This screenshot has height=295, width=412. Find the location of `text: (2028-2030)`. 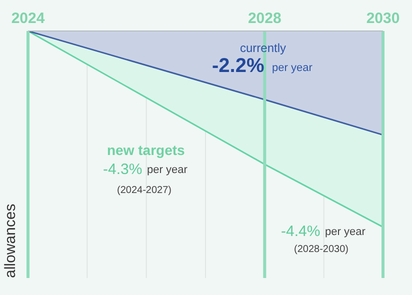

text: (2028-2030) is located at coordinates (321, 249).